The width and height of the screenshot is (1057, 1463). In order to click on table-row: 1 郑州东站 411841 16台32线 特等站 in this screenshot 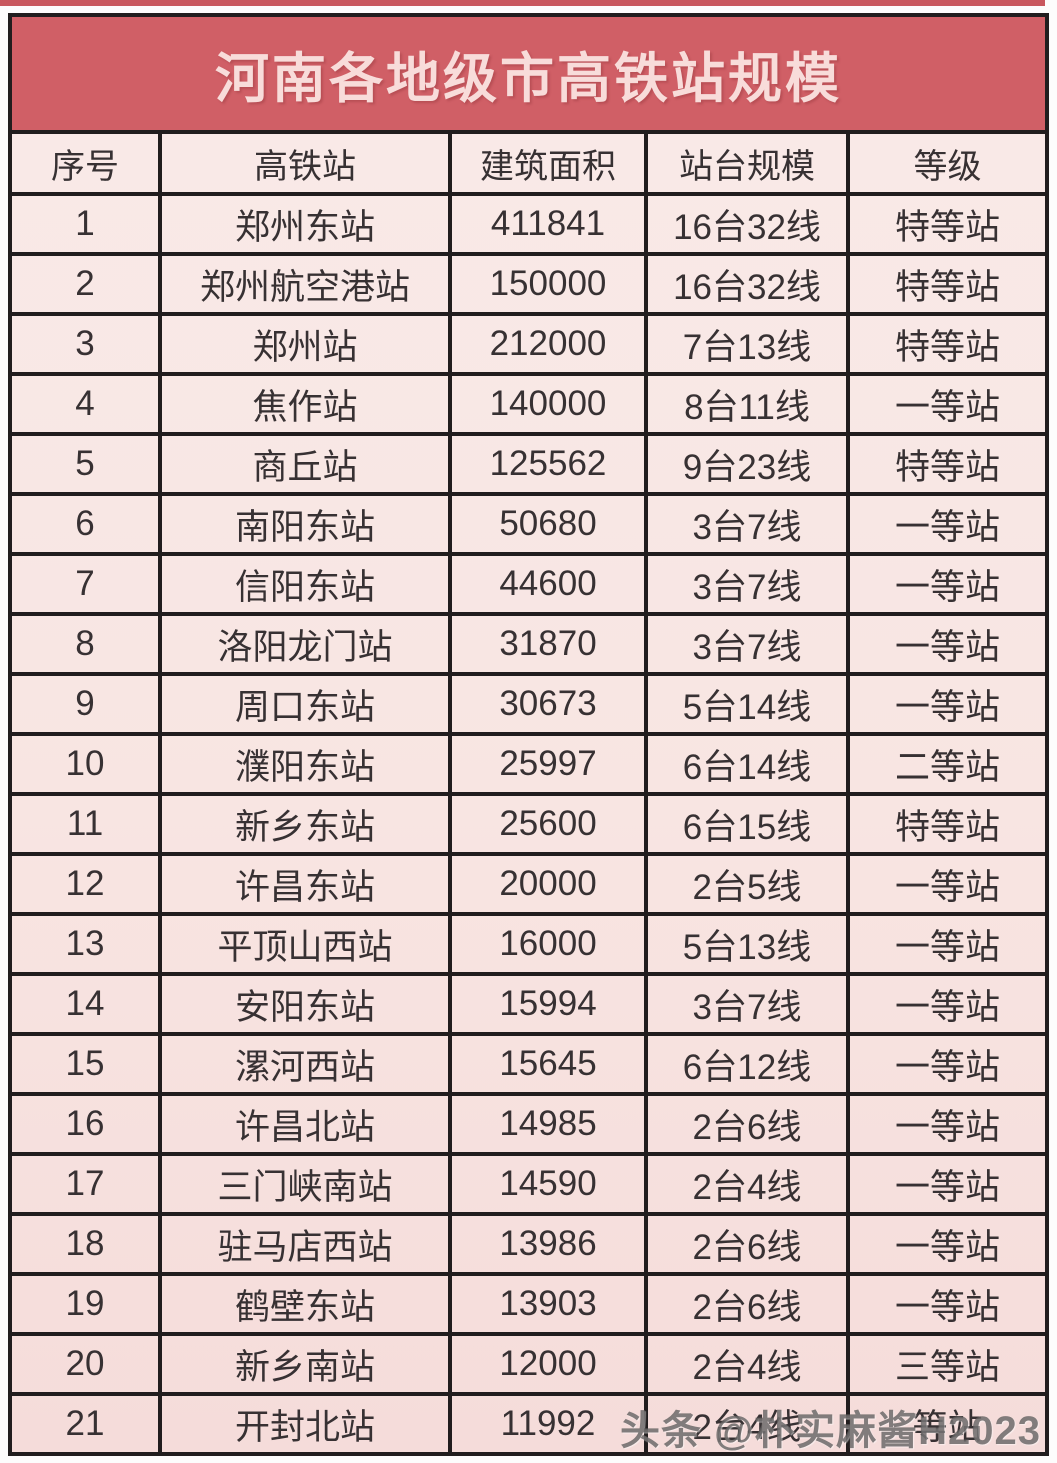, I will do `click(528, 224)`.